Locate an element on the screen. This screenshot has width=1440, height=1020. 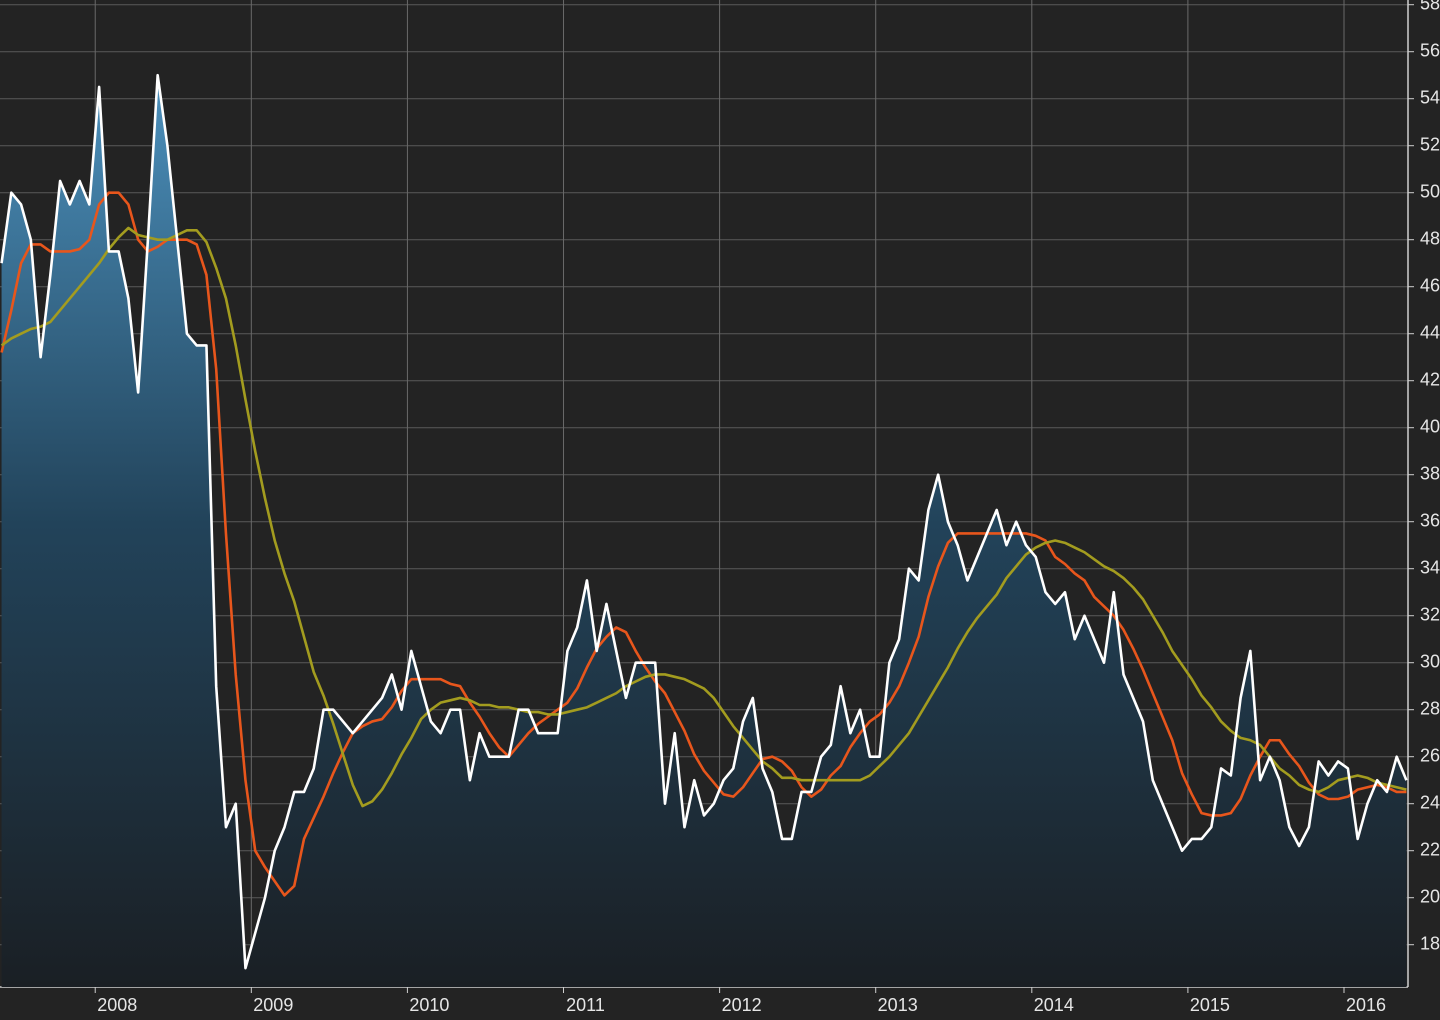
x-tick-label: 2016 is located at coordinates (1366, 1005).